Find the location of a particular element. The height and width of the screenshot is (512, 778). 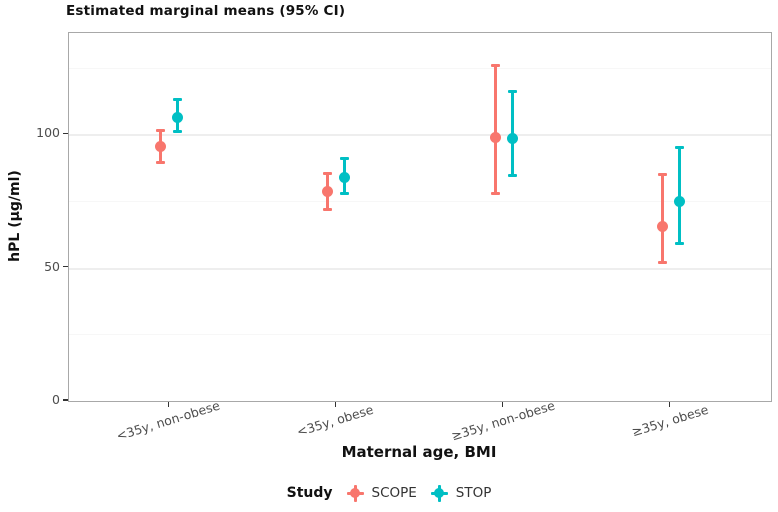

legend-key-scope-icon is located at coordinates (355, 493).